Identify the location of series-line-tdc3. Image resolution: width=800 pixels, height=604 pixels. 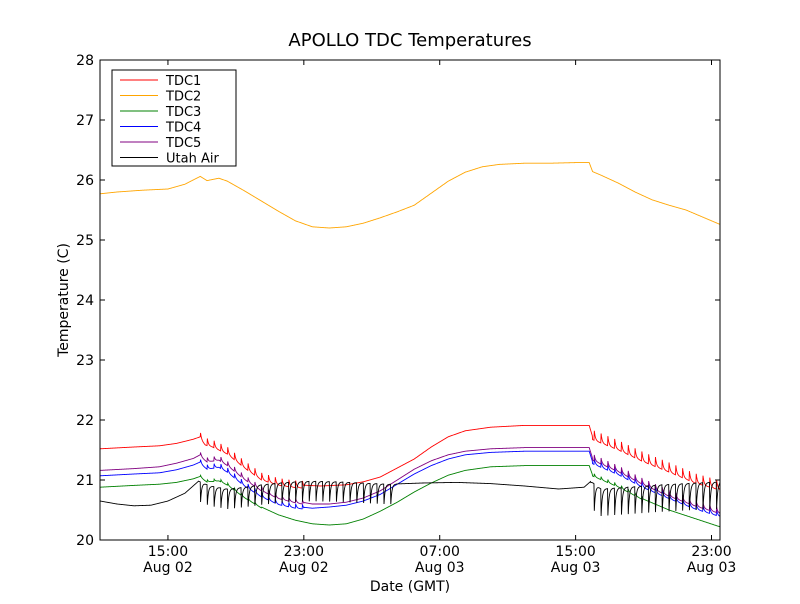
(410, 496).